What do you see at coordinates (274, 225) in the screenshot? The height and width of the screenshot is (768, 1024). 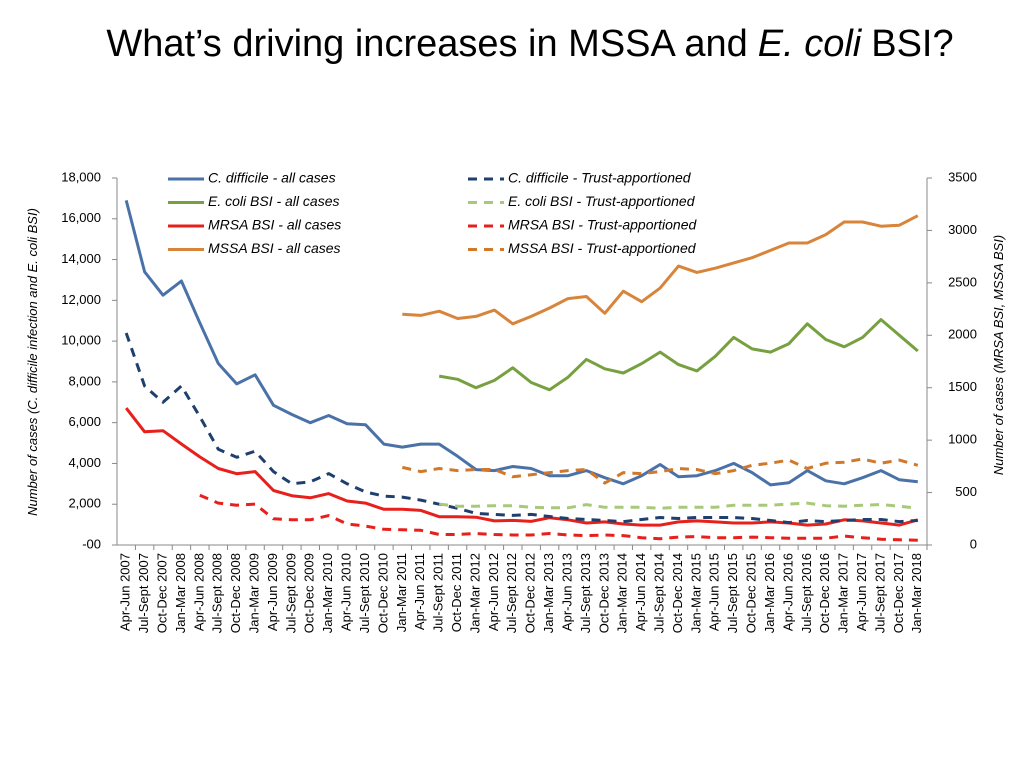 I see `legend-label: MRSA BSI - all cases` at bounding box center [274, 225].